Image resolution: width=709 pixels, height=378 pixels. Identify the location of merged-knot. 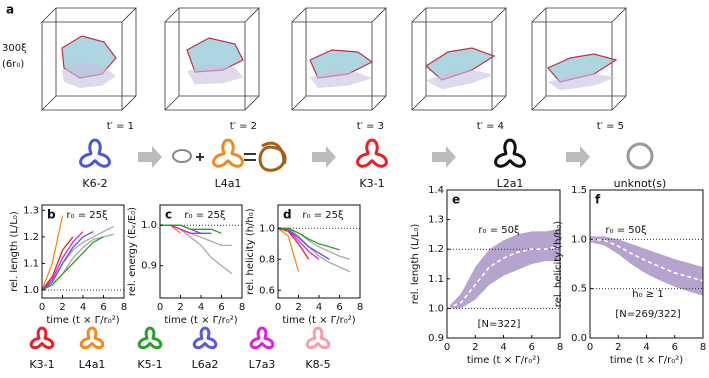
(272, 156).